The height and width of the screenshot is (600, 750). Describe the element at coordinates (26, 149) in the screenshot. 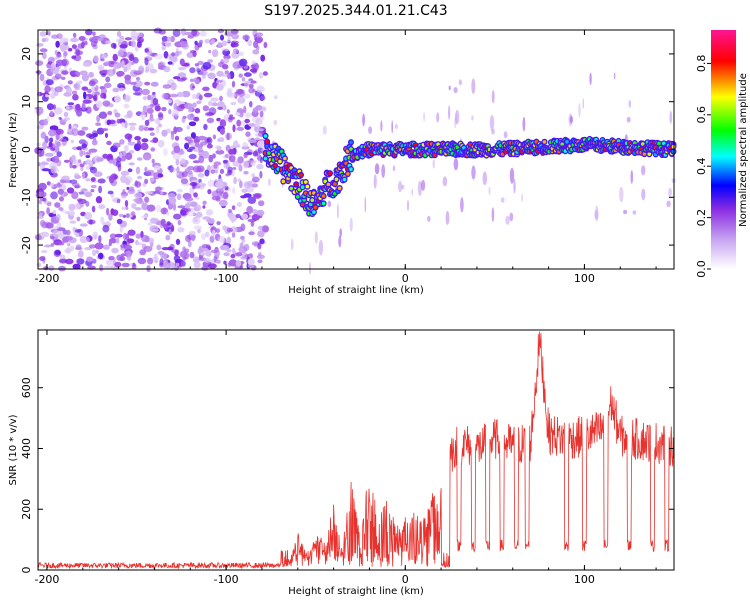

I see `y-tick-label: 0` at that location.